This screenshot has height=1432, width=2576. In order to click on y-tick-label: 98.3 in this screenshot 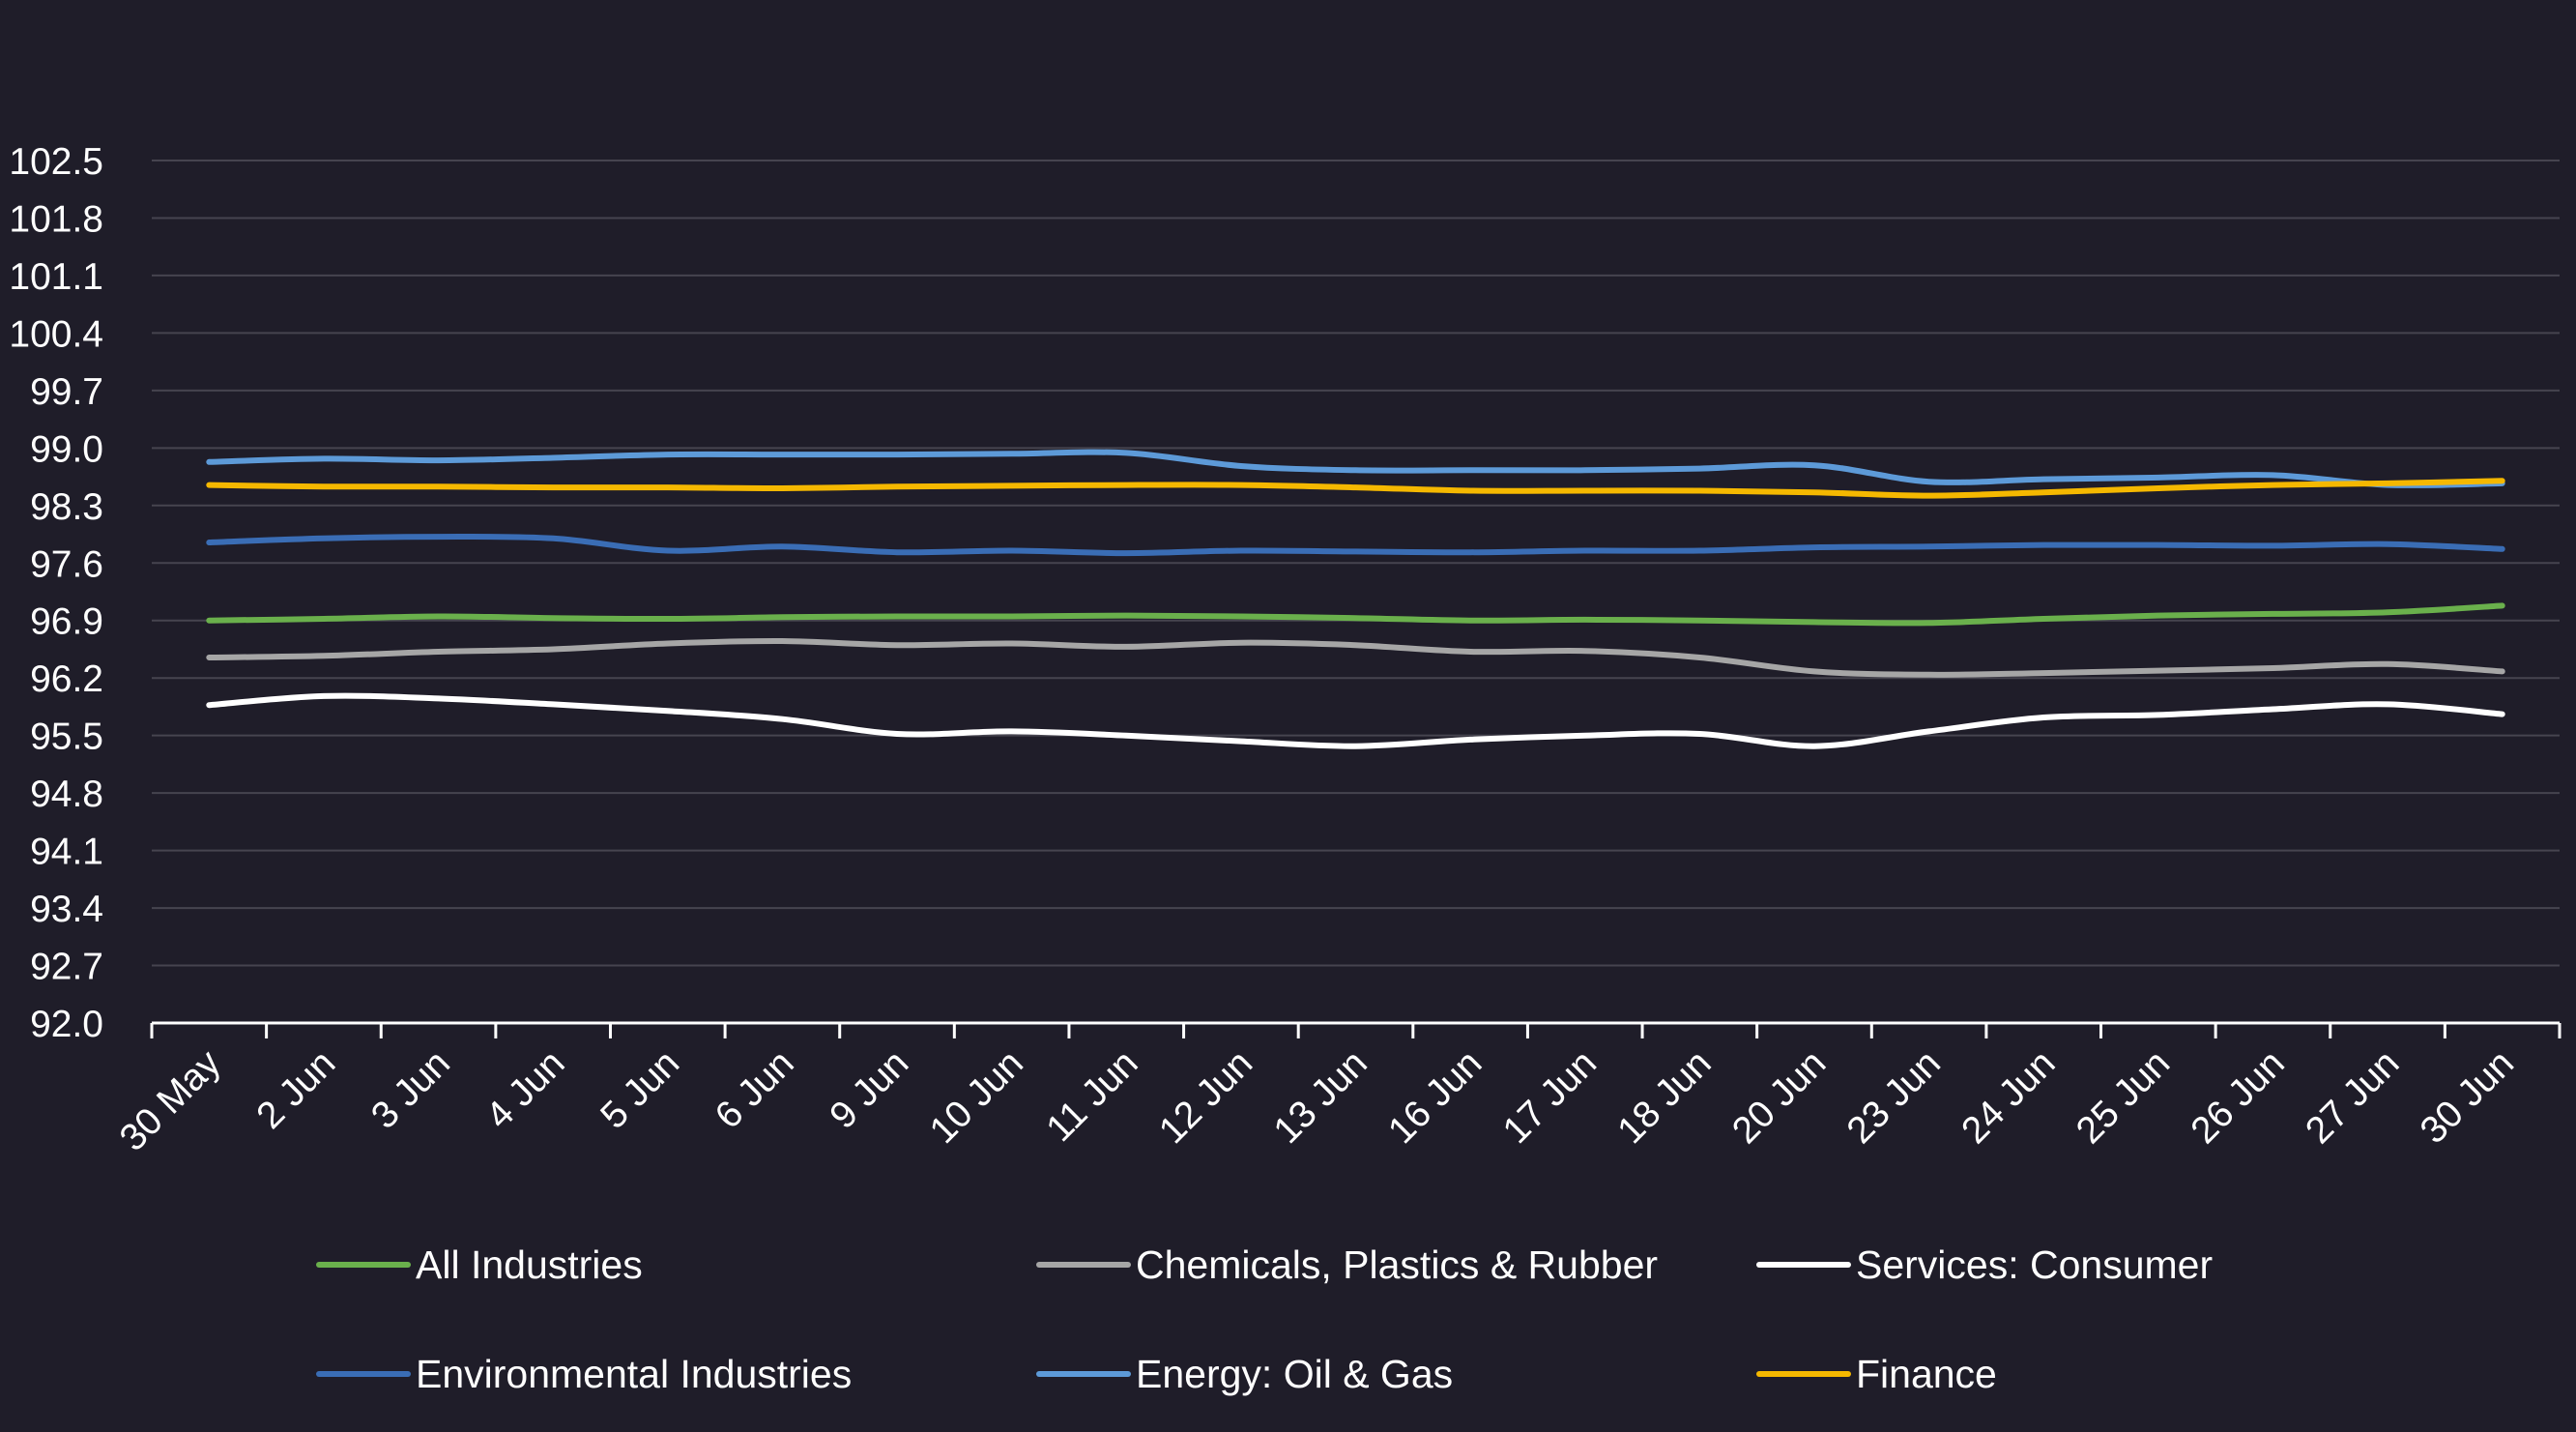, I will do `click(66, 507)`.